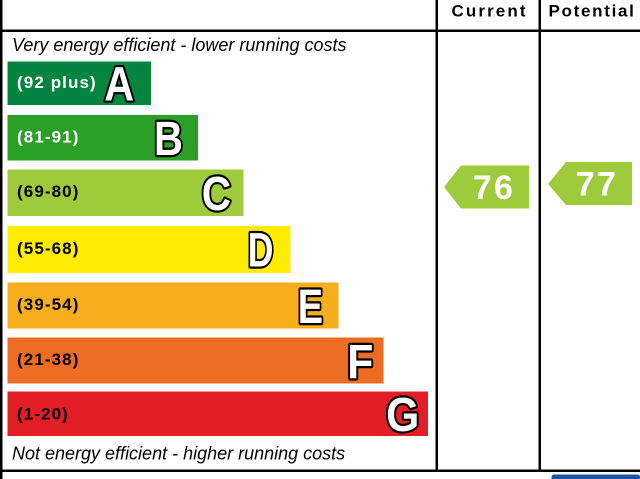  What do you see at coordinates (48, 191) in the screenshot?
I see `svg-text: (69-80)` at bounding box center [48, 191].